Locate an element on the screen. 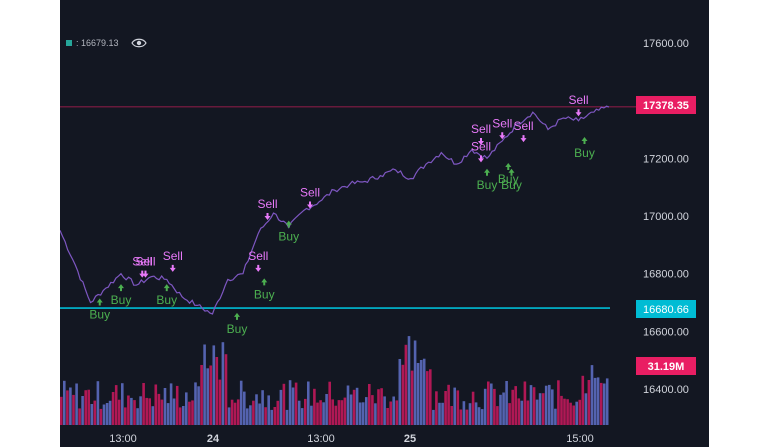 The width and height of the screenshot is (768, 447). volume-label: 31.19M is located at coordinates (666, 366).